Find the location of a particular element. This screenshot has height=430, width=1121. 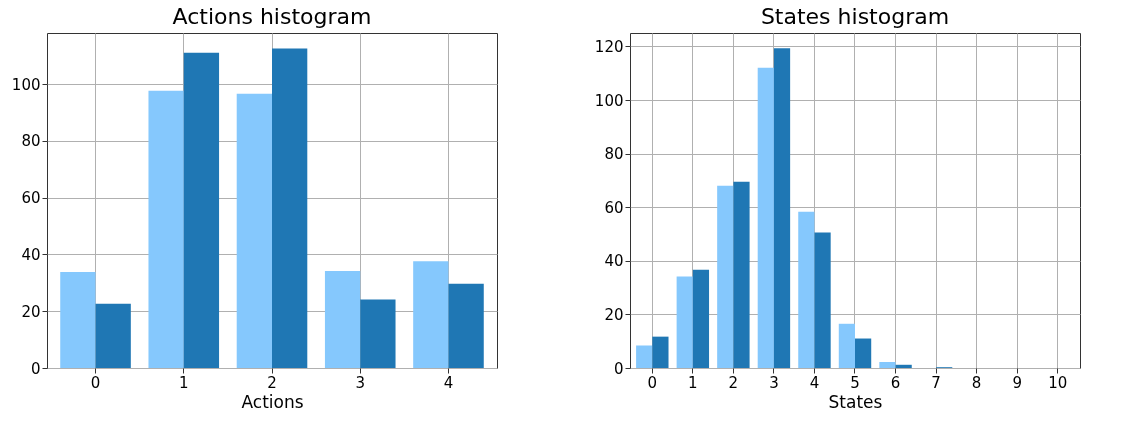

x-tick-label: 10 is located at coordinates (1058, 382).